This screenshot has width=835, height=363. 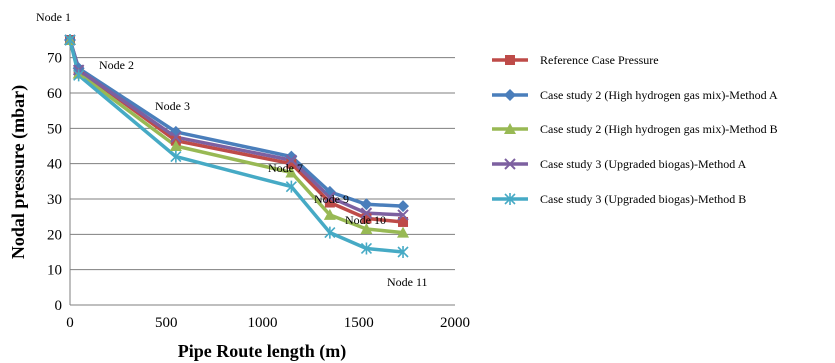 I want to click on x-tick-labels: 0 500 1000 1500 2000, so click(x=268, y=323).